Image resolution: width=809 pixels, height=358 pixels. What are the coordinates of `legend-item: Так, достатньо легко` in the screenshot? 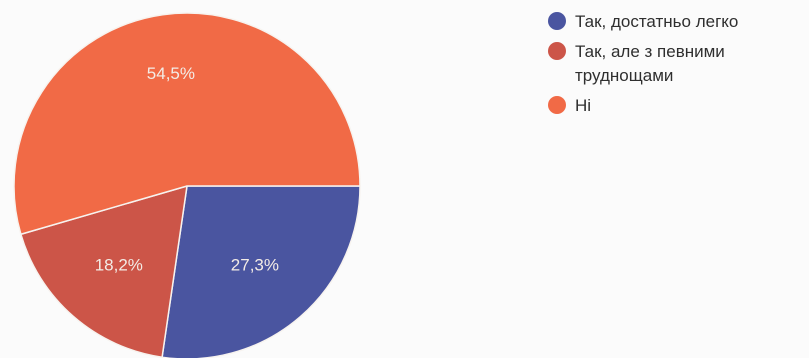 It's located at (678, 22).